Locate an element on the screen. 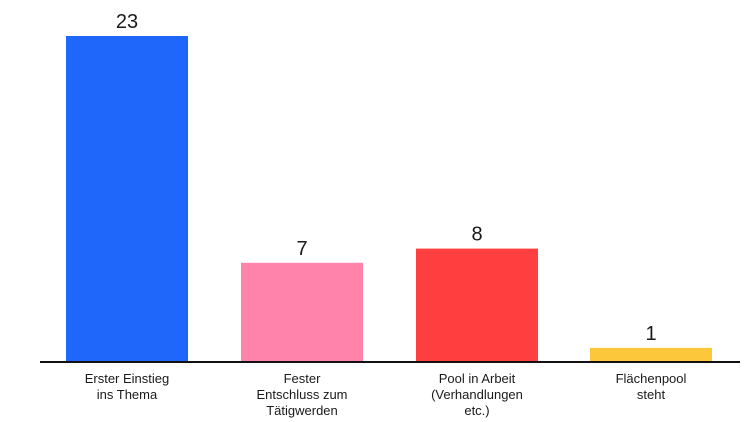 This screenshot has height=422, width=753. category-label-2: Fester Entschluss zum Tätigwerden is located at coordinates (301, 394).